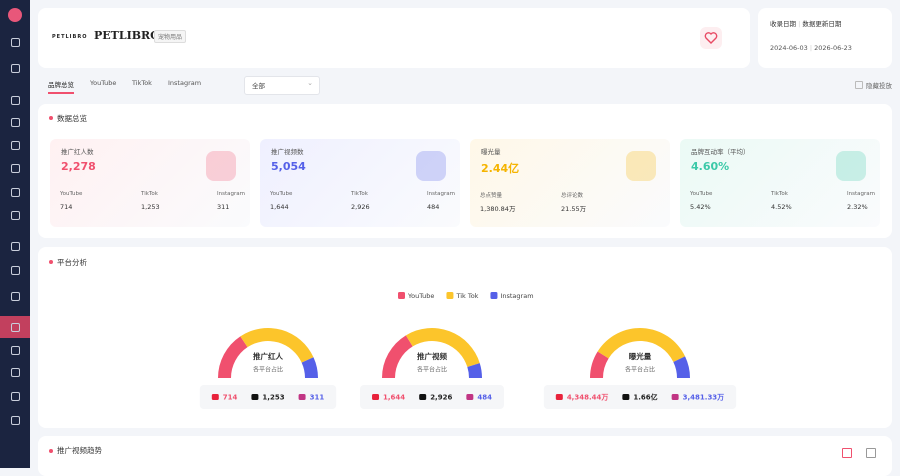 This screenshot has height=476, width=900. Describe the element at coordinates (103, 83) in the screenshot. I see `tab: YouTube` at that location.